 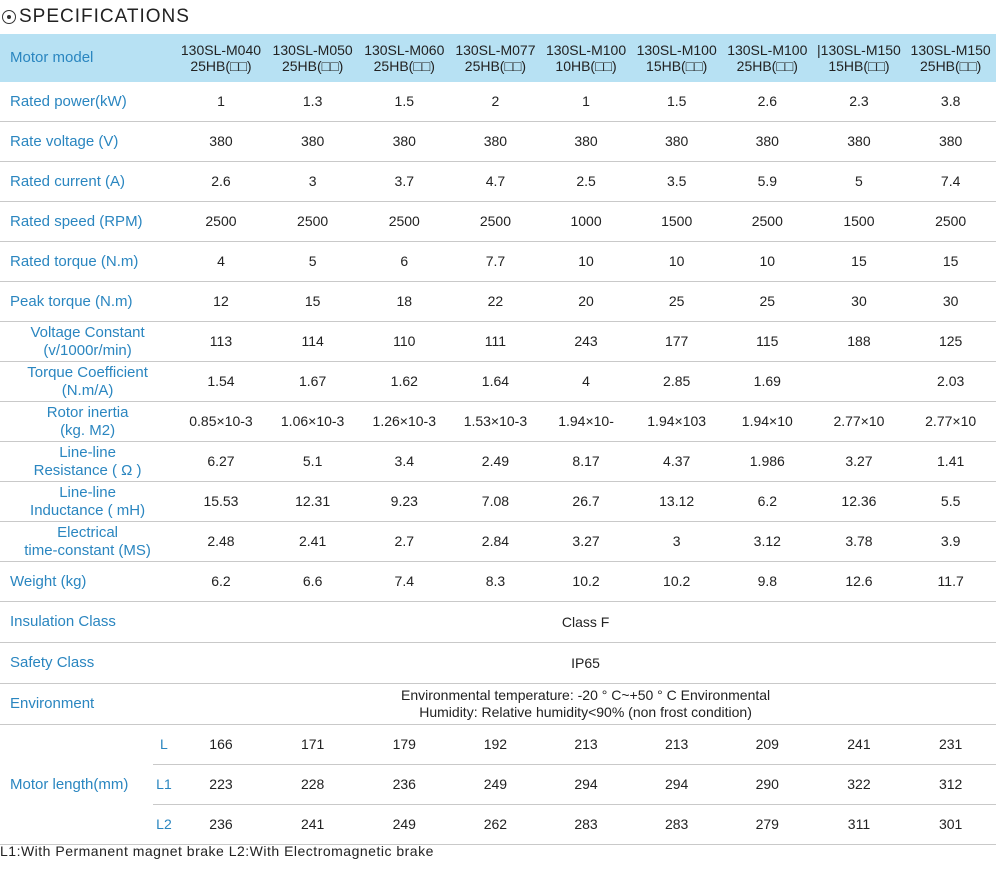 I want to click on cell: 5.9, so click(x=767, y=181).